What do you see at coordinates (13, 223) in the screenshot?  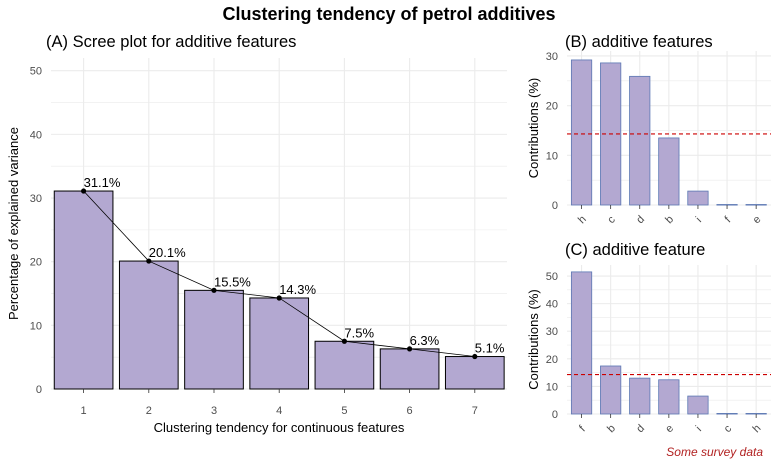 I see `y-axis-label: Percentage of explained variance` at bounding box center [13, 223].